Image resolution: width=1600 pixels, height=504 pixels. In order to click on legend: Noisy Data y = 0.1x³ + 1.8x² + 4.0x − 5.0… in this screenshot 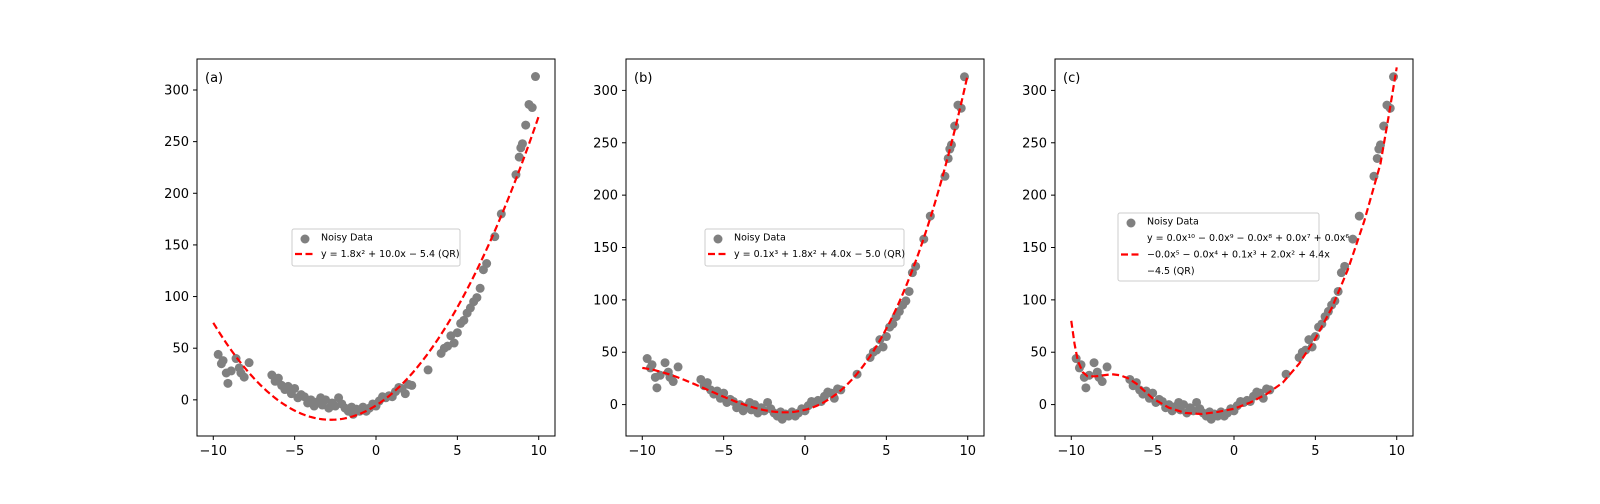, I will do `click(804, 247)`.